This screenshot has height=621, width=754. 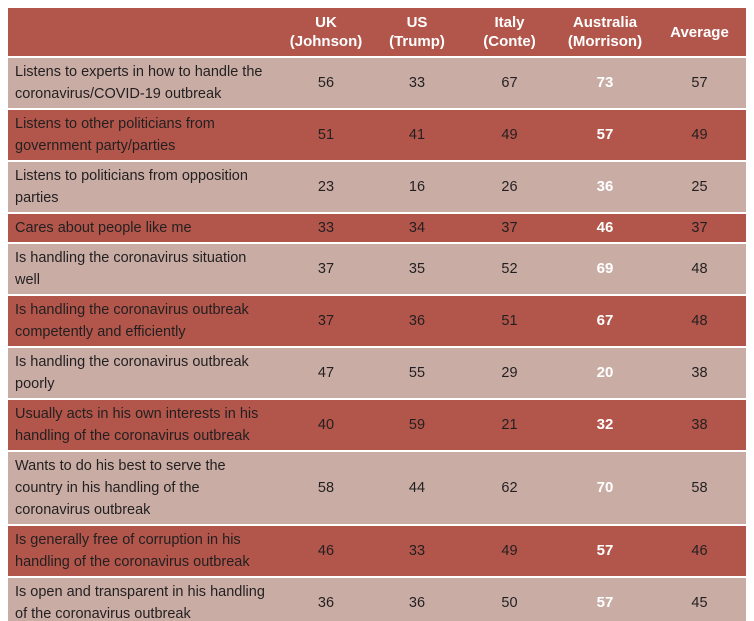 I want to click on value-cell-highlighted: 69, so click(x=605, y=269).